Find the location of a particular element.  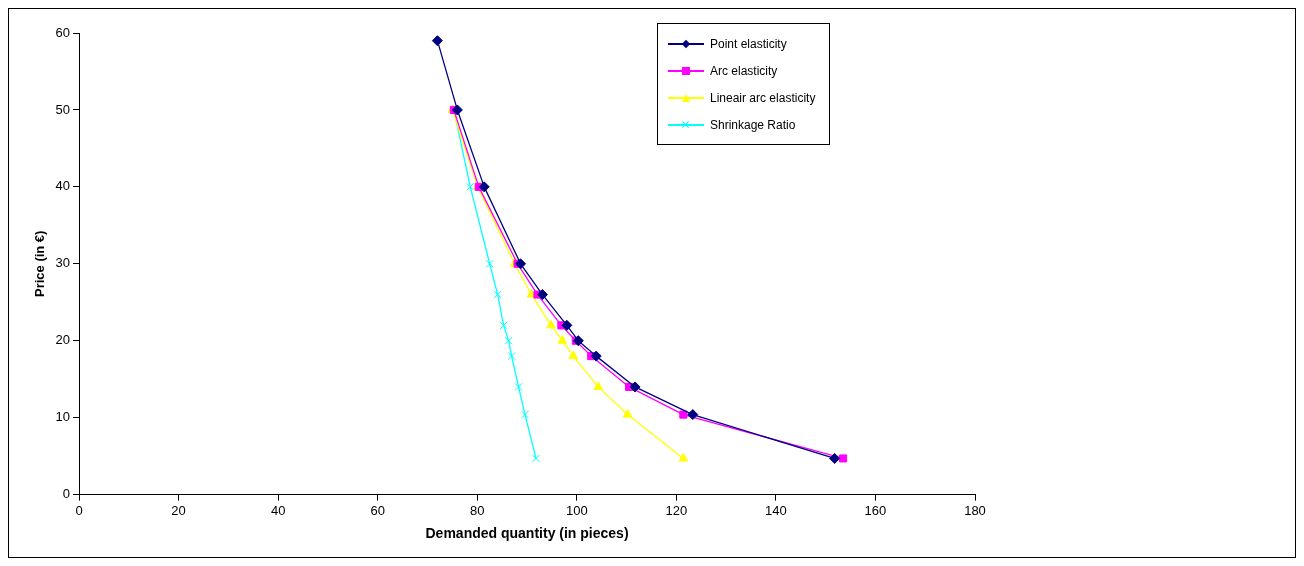

y-tick-label: 40 is located at coordinates (63, 186).